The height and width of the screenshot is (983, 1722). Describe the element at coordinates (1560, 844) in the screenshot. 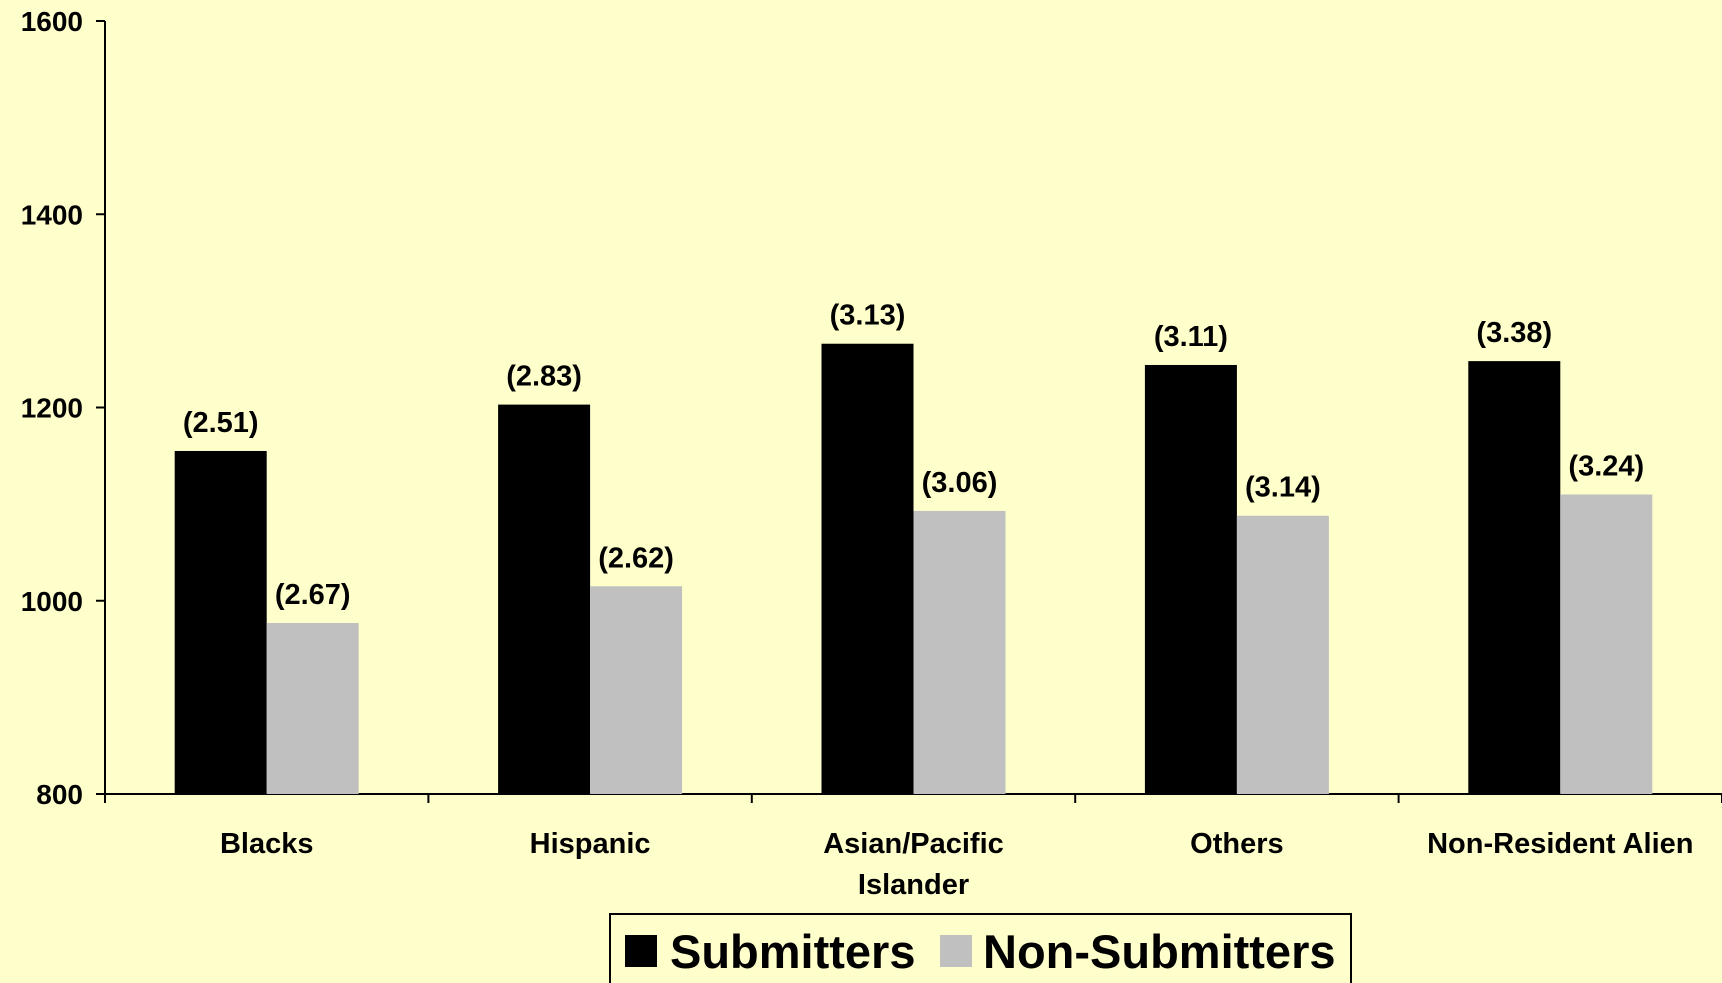

I see `category-label: Non-Resident Alien` at that location.